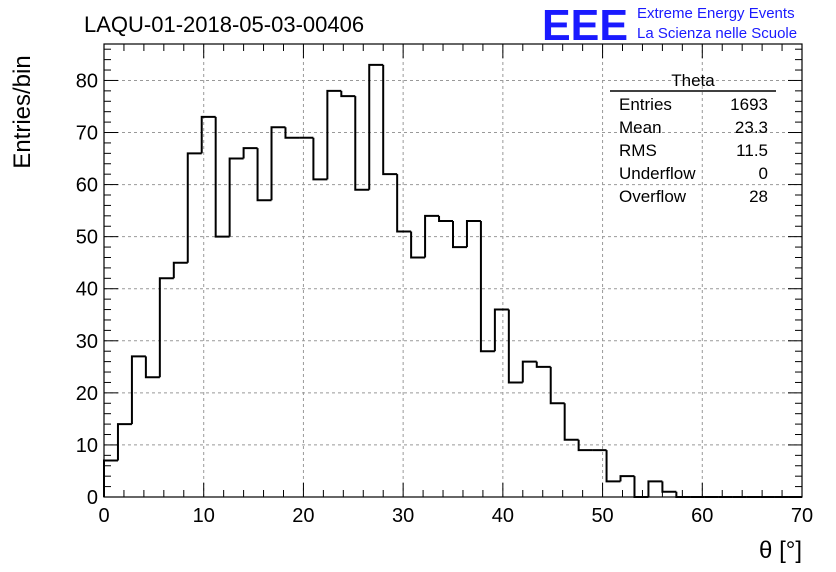 Image resolution: width=836 pixels, height=572 pixels. What do you see at coordinates (749, 104) in the screenshot?
I see `stats-value-entries: 1693` at bounding box center [749, 104].